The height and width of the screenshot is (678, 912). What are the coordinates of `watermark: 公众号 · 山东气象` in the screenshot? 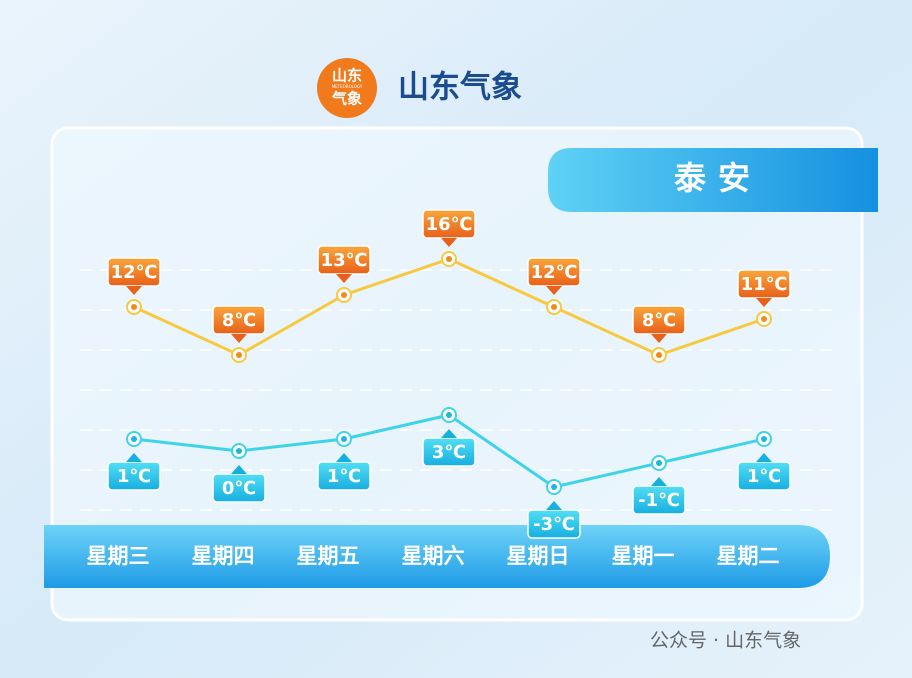 It's located at (725, 641).